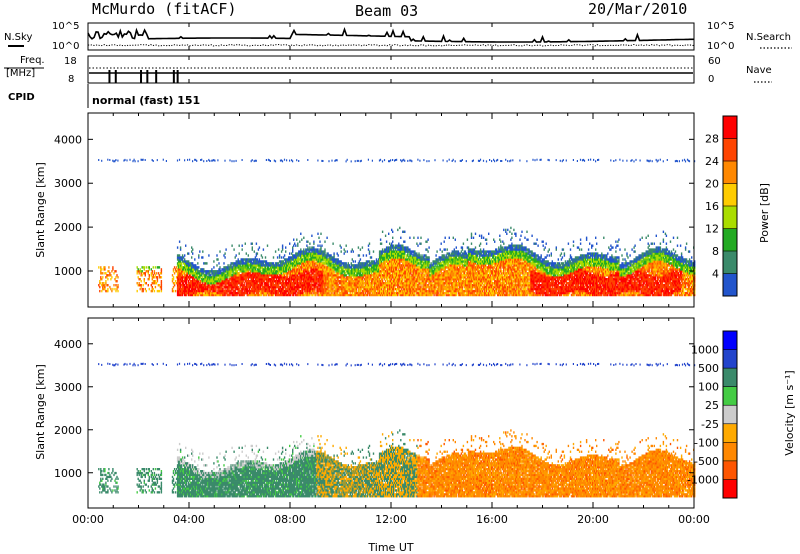 The image size is (800, 554). What do you see at coordinates (398, 36) in the screenshot?
I see `noise-panel: N.Sky 10^5 10^0 10^5 10^0 N.Search` at bounding box center [398, 36].